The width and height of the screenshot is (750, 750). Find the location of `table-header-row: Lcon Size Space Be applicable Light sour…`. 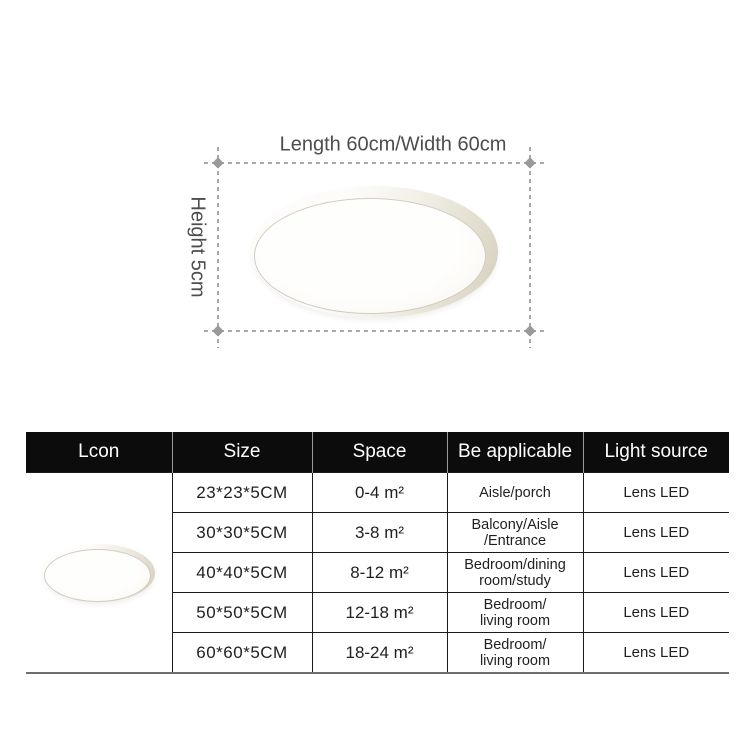

table-header-row: Lcon Size Space Be applicable Light sour… is located at coordinates (377, 452).